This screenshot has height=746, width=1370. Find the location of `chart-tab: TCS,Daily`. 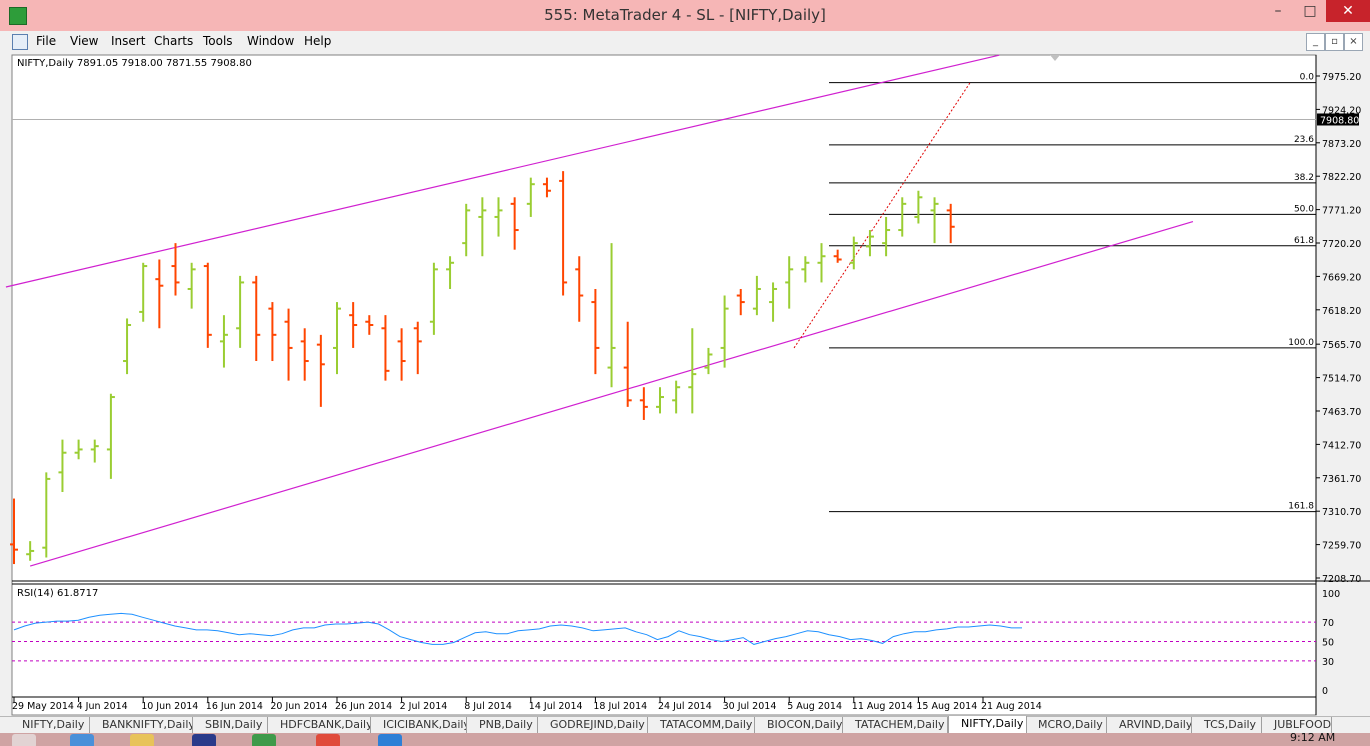

chart-tab: TCS,Daily is located at coordinates (1227, 725).